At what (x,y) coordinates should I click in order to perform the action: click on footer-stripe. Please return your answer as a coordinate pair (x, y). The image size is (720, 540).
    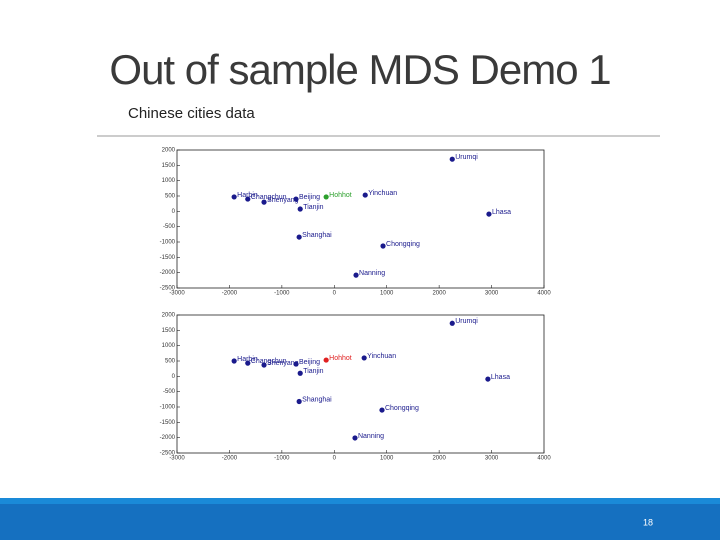
    Looking at the image, I should click on (360, 501).